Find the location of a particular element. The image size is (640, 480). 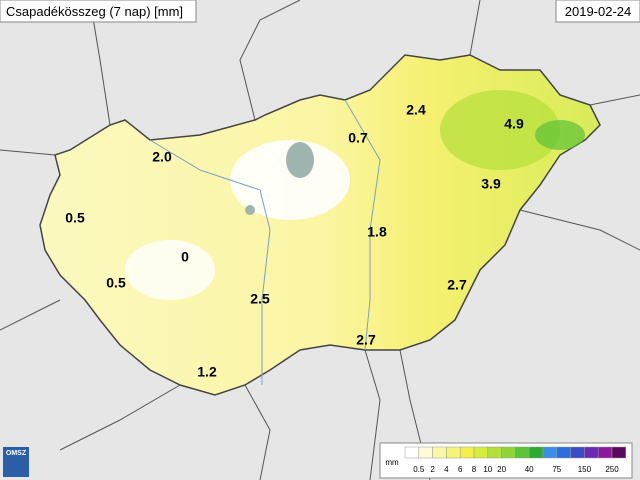

date: 2019-02-24 is located at coordinates (598, 11).